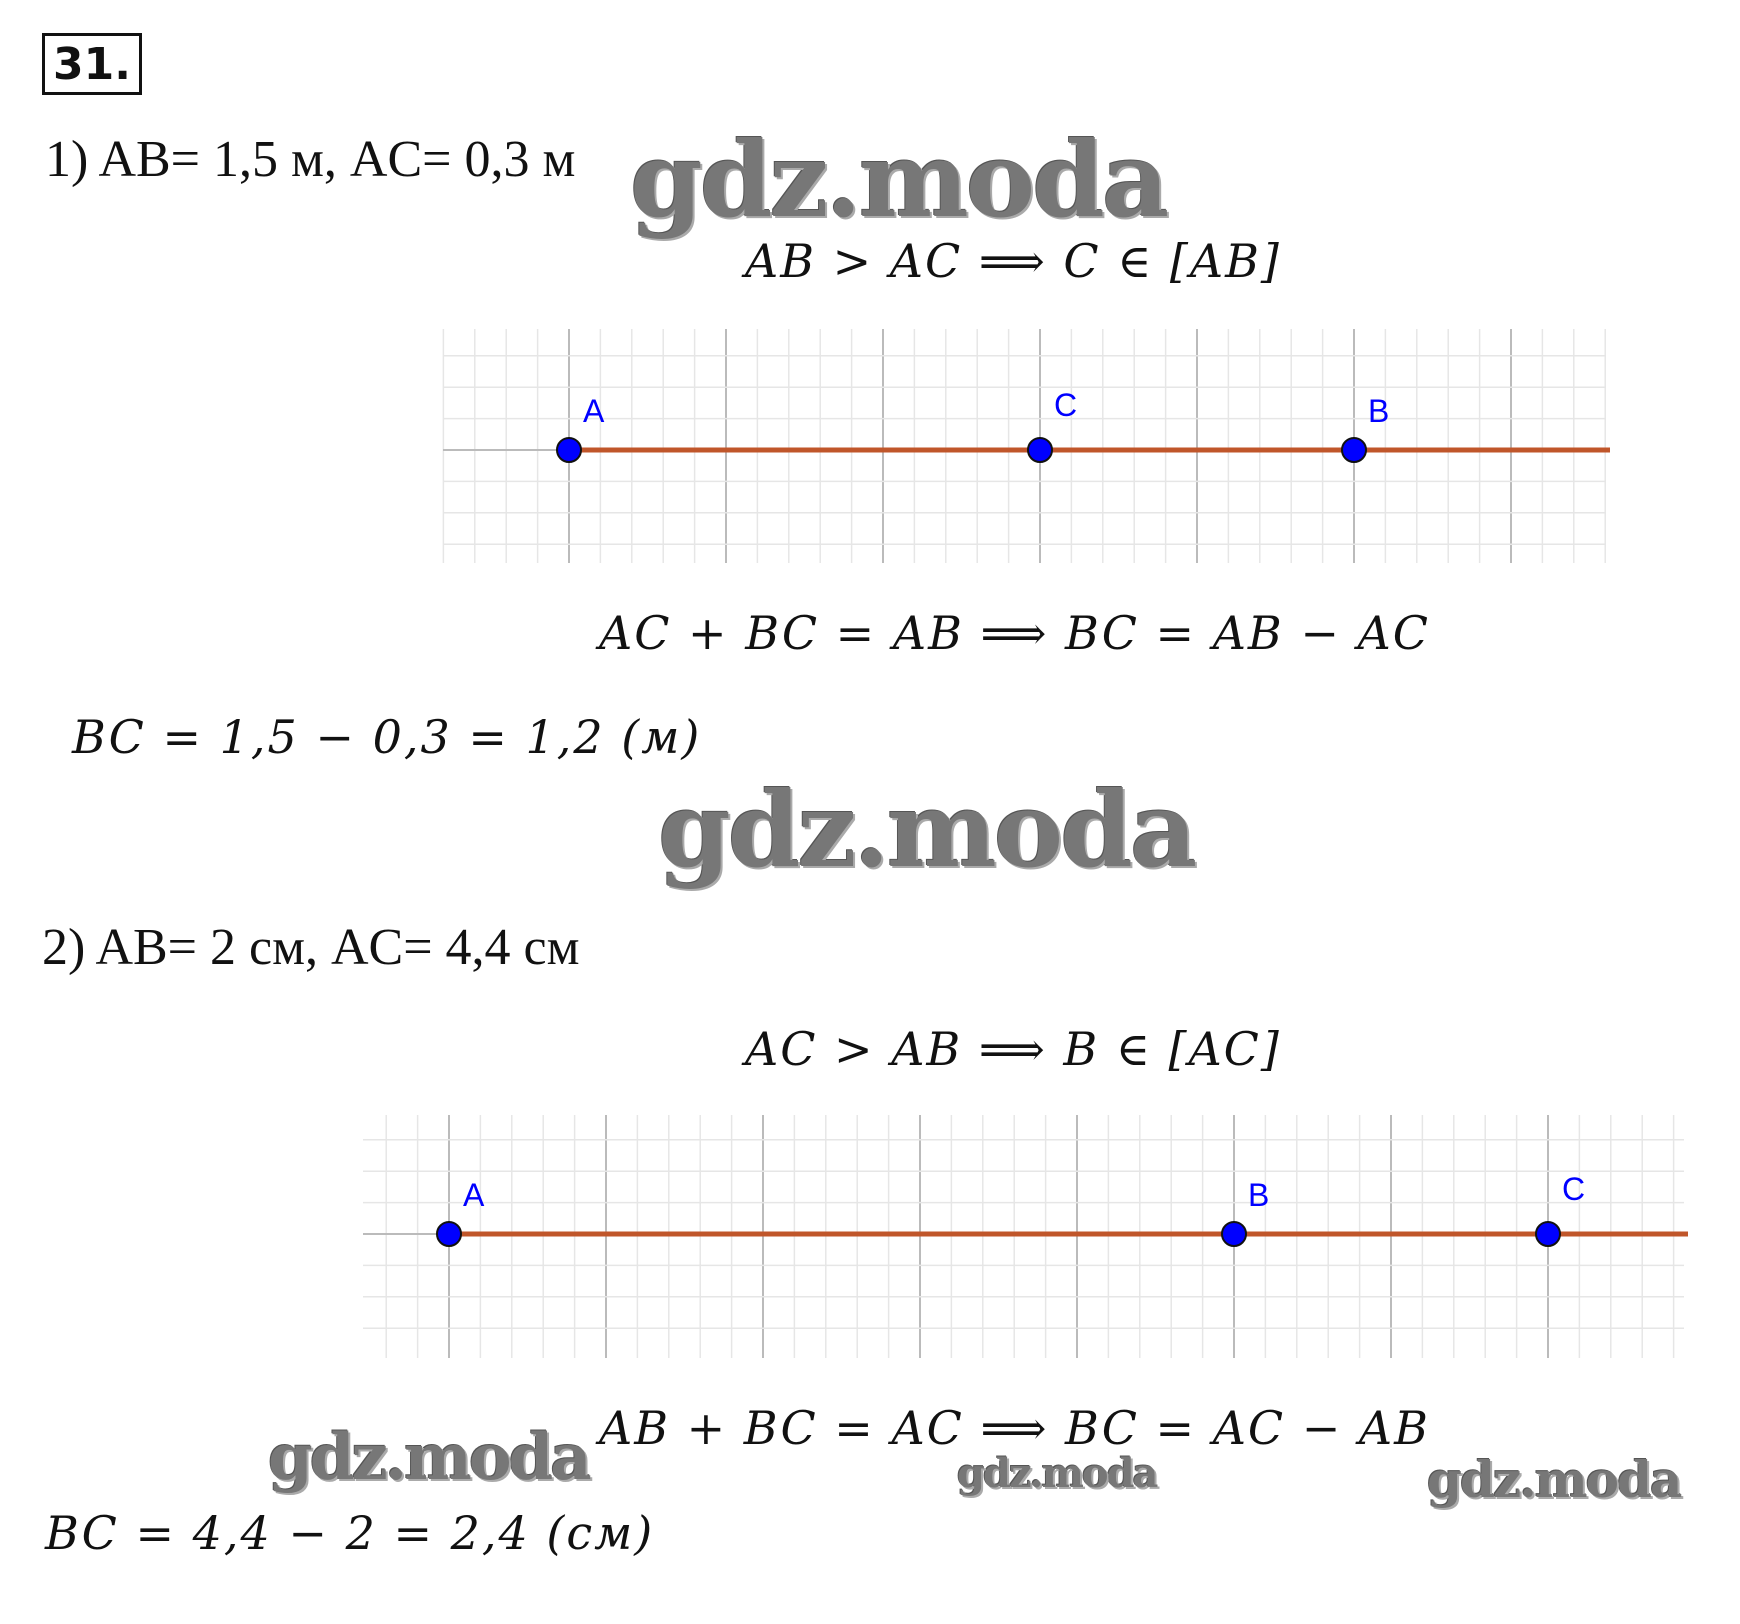 This screenshot has width=1740, height=1624. I want to click on part2-relation: AC > AB ⟹ B ∈ [AC], so click(1013, 1049).